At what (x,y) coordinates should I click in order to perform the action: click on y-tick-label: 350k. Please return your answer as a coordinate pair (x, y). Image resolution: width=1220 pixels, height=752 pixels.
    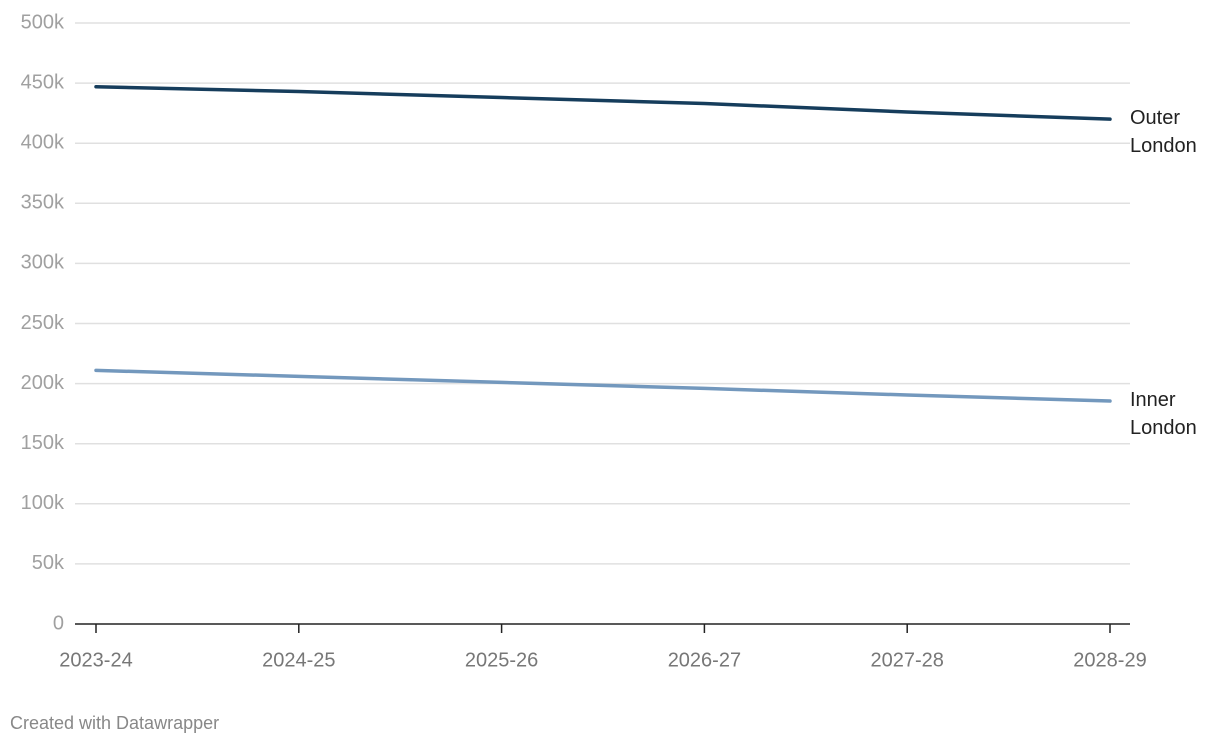
    Looking at the image, I should click on (43, 203).